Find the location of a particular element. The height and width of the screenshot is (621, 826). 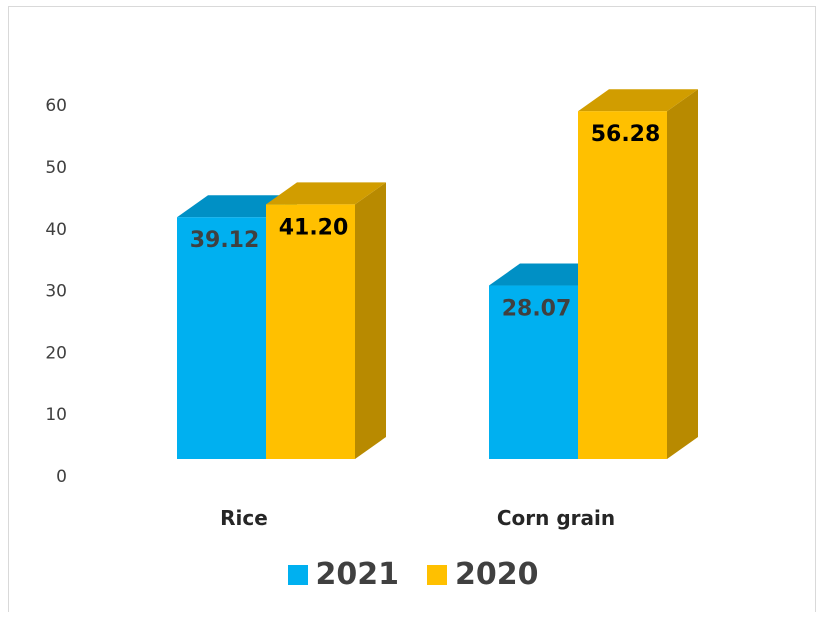

y-tick-label: 0 is located at coordinates (61, 477).